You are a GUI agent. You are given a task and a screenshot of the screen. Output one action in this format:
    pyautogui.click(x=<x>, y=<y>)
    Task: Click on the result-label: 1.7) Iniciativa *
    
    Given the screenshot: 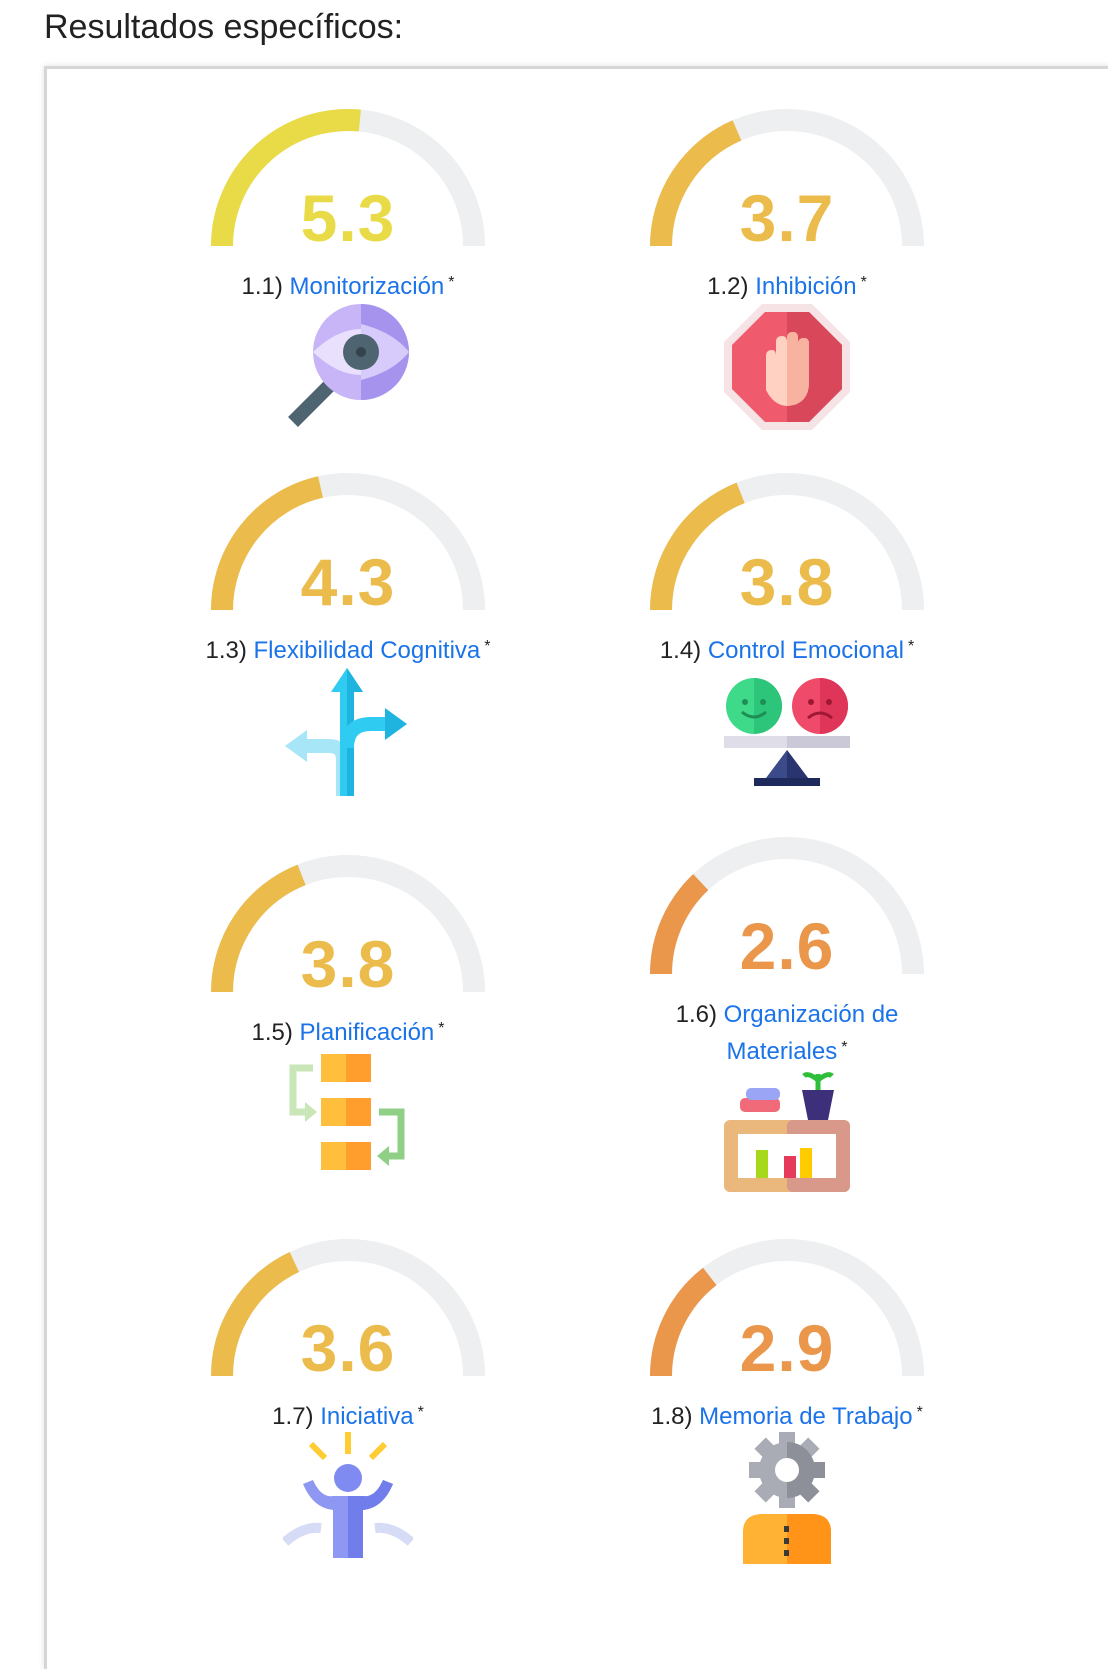 What is the action you would take?
    pyautogui.click(x=348, y=1416)
    